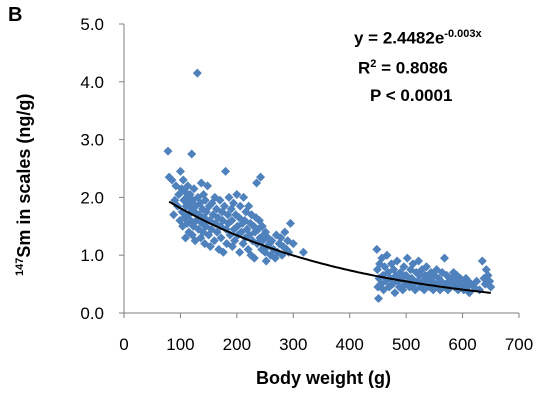 The height and width of the screenshot is (398, 550). Describe the element at coordinates (323, 378) in the screenshot. I see `x-axis-label: Body weight (g)` at that location.